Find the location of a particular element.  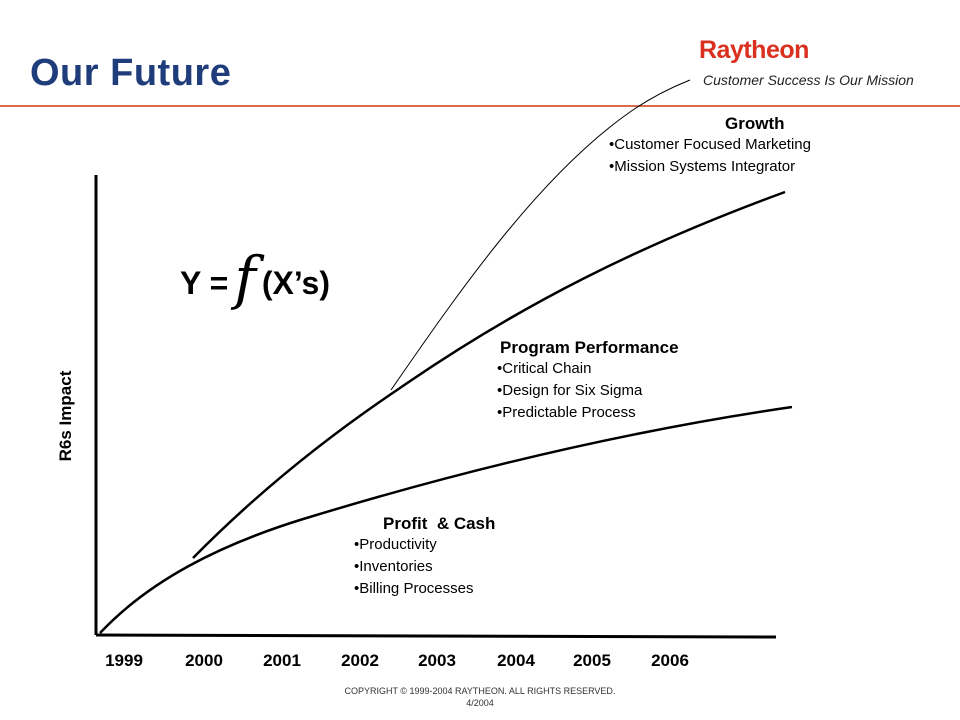

growth-item: •Customer Focused Marketing is located at coordinates (710, 144).